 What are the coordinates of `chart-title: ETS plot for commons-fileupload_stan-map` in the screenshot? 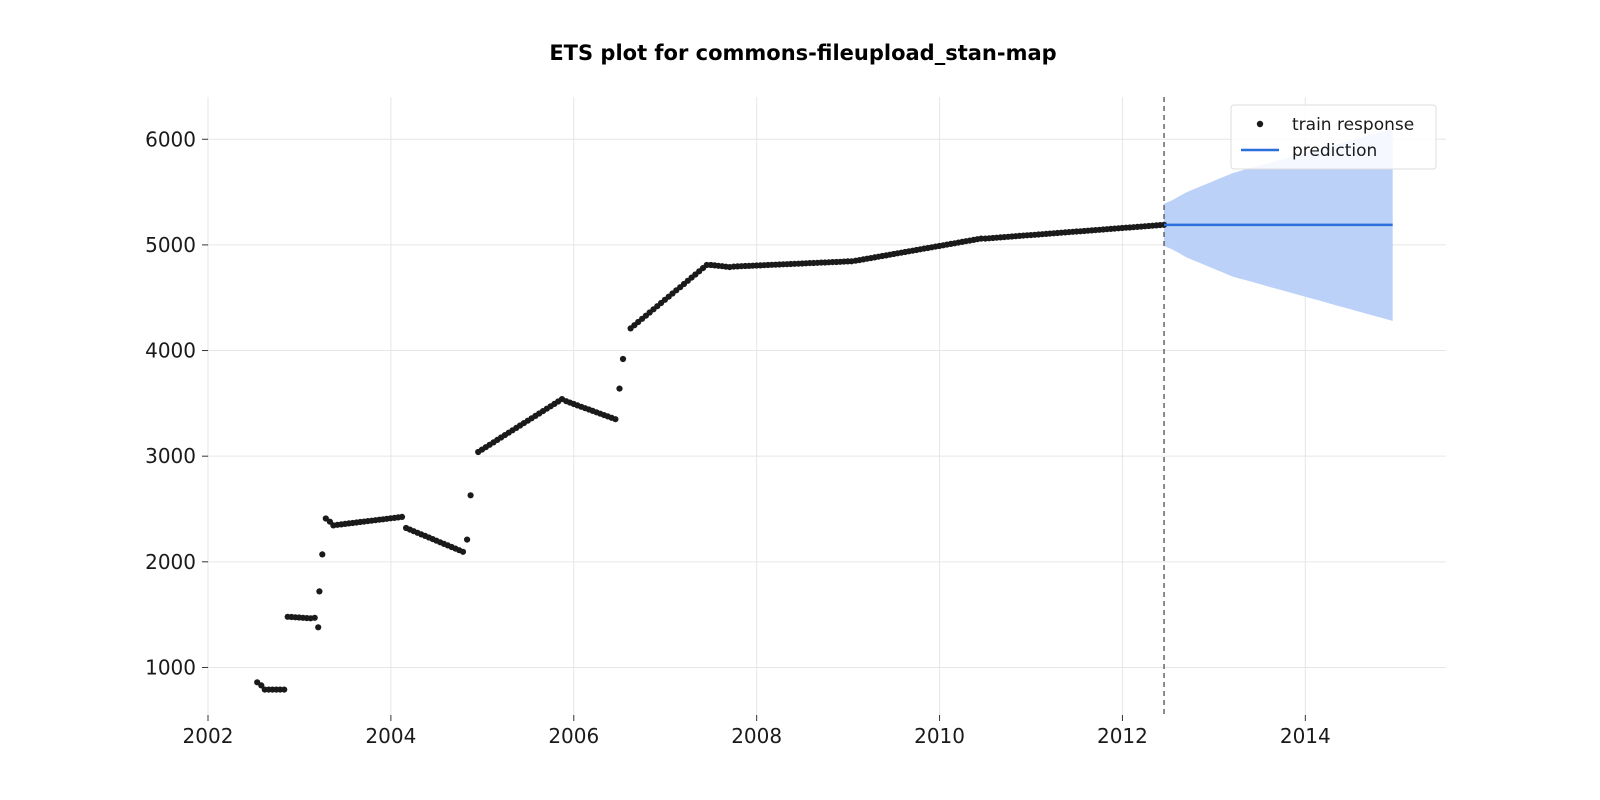 It's located at (802, 53).